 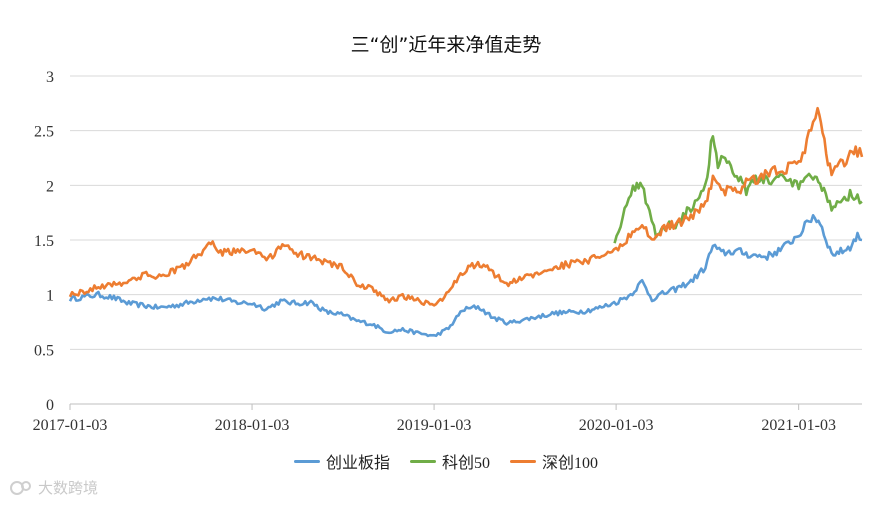 What do you see at coordinates (434, 425) in the screenshot?
I see `x-tick-label: 2019-01-03` at bounding box center [434, 425].